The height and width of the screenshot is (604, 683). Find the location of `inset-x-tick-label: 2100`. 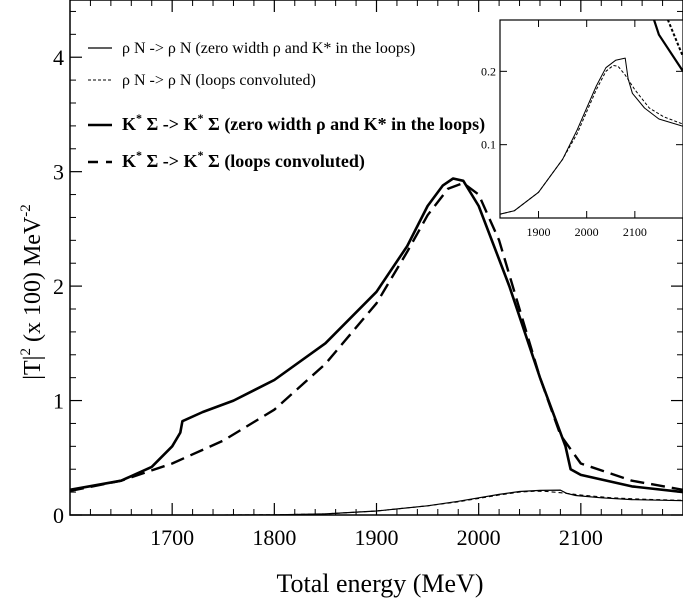

inset-x-tick-label: 2100 is located at coordinates (635, 232).